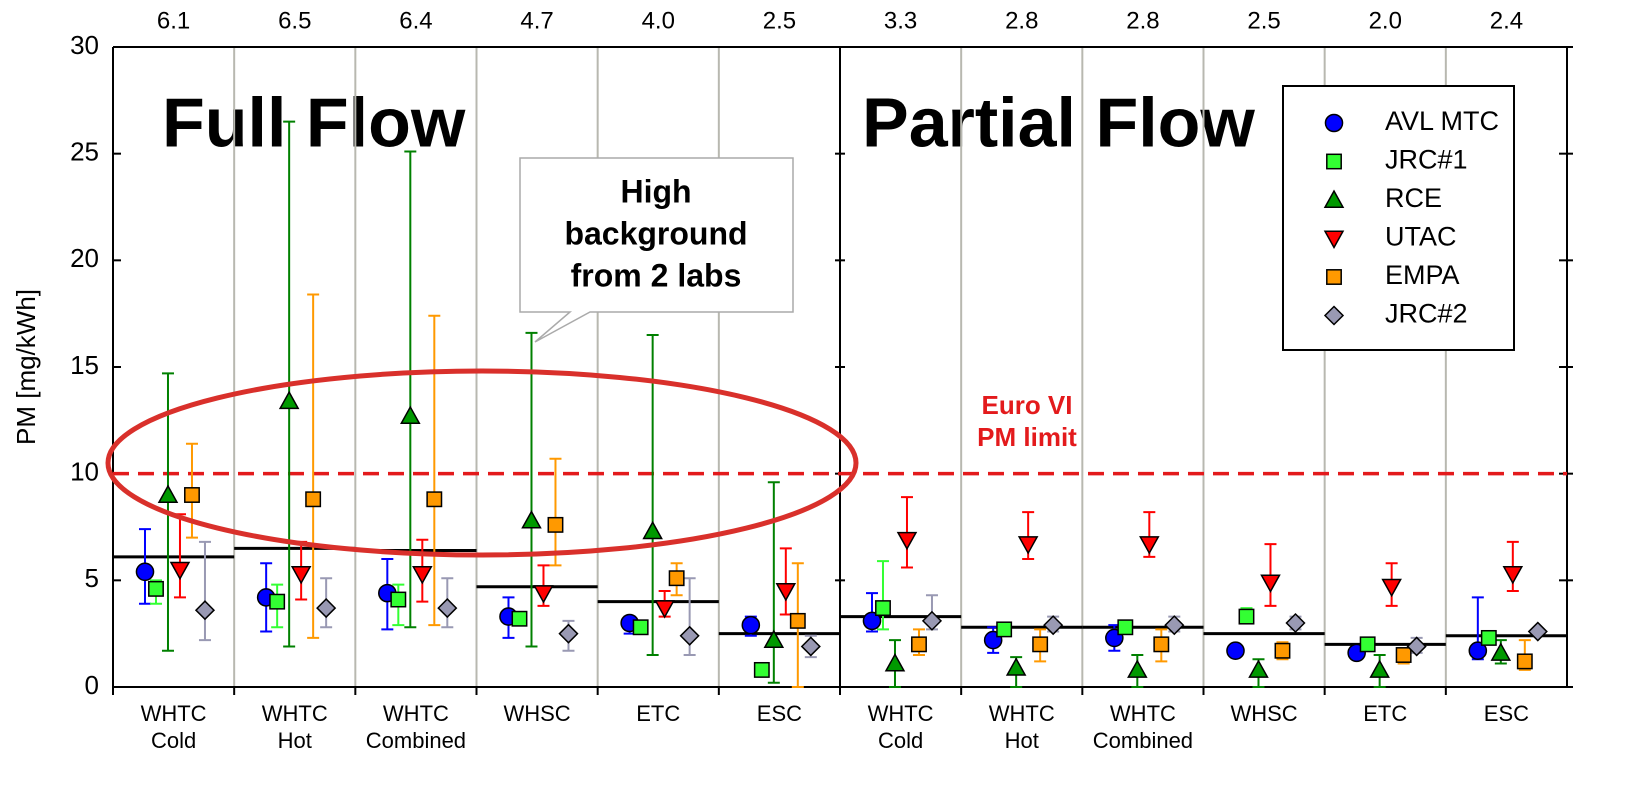 The image size is (1647, 793). I want to click on x-tick-label: Cold, so click(173, 740).